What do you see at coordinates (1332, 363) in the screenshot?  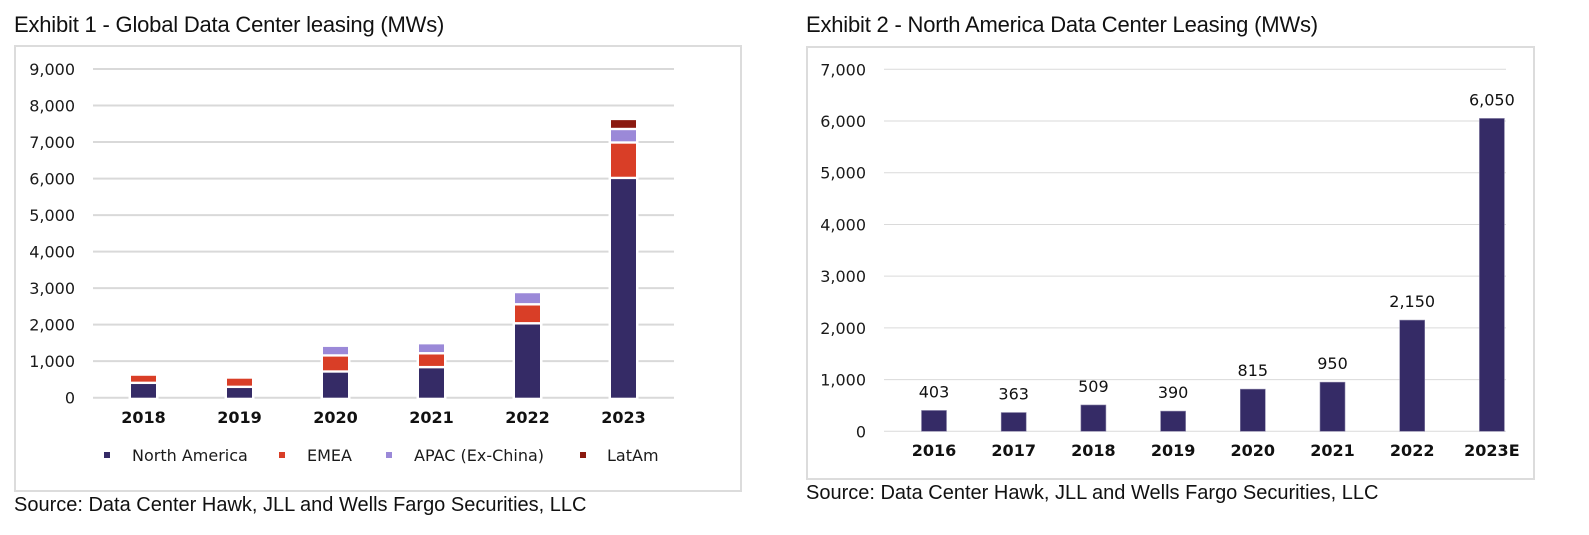 I see `data-label: 950` at bounding box center [1332, 363].